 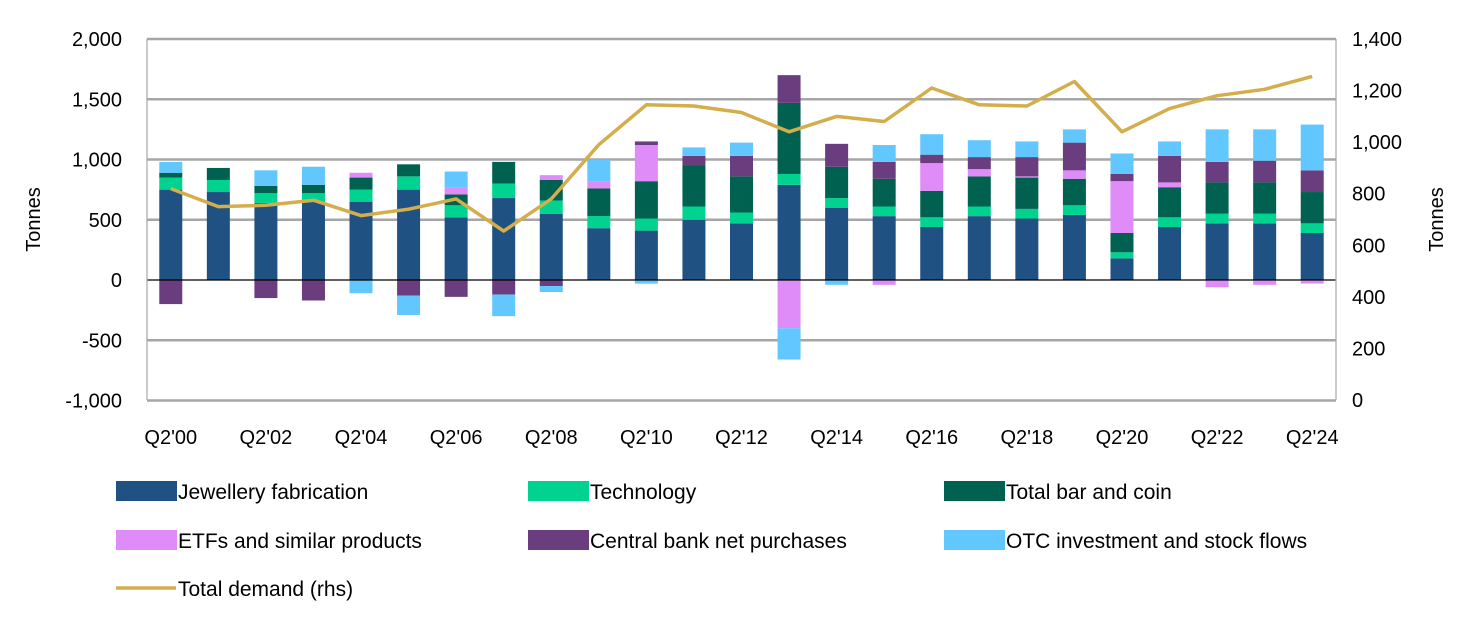 I want to click on y2-axis-title: Tonnes, so click(x=1437, y=219).